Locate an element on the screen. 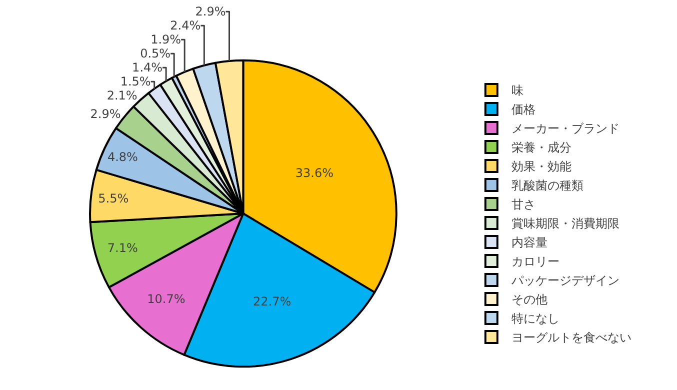  data-label: 4.8% is located at coordinates (122, 157).